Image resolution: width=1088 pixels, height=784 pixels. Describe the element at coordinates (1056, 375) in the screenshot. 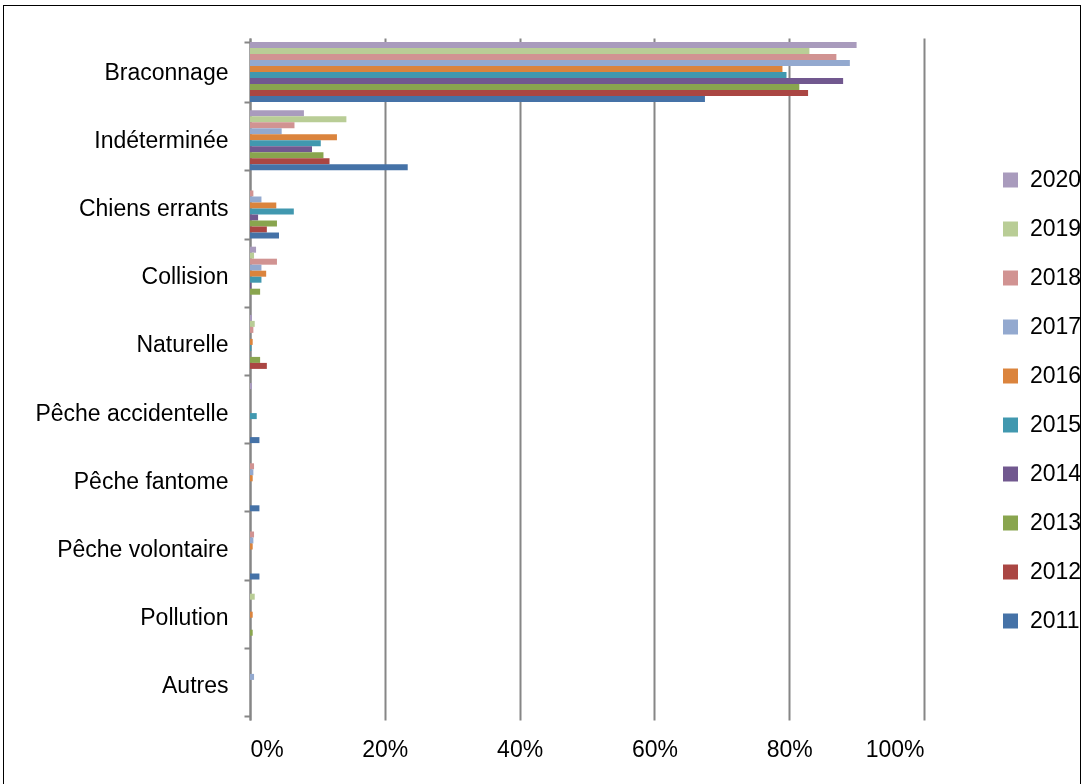

I see `legend-label: 2016` at that location.